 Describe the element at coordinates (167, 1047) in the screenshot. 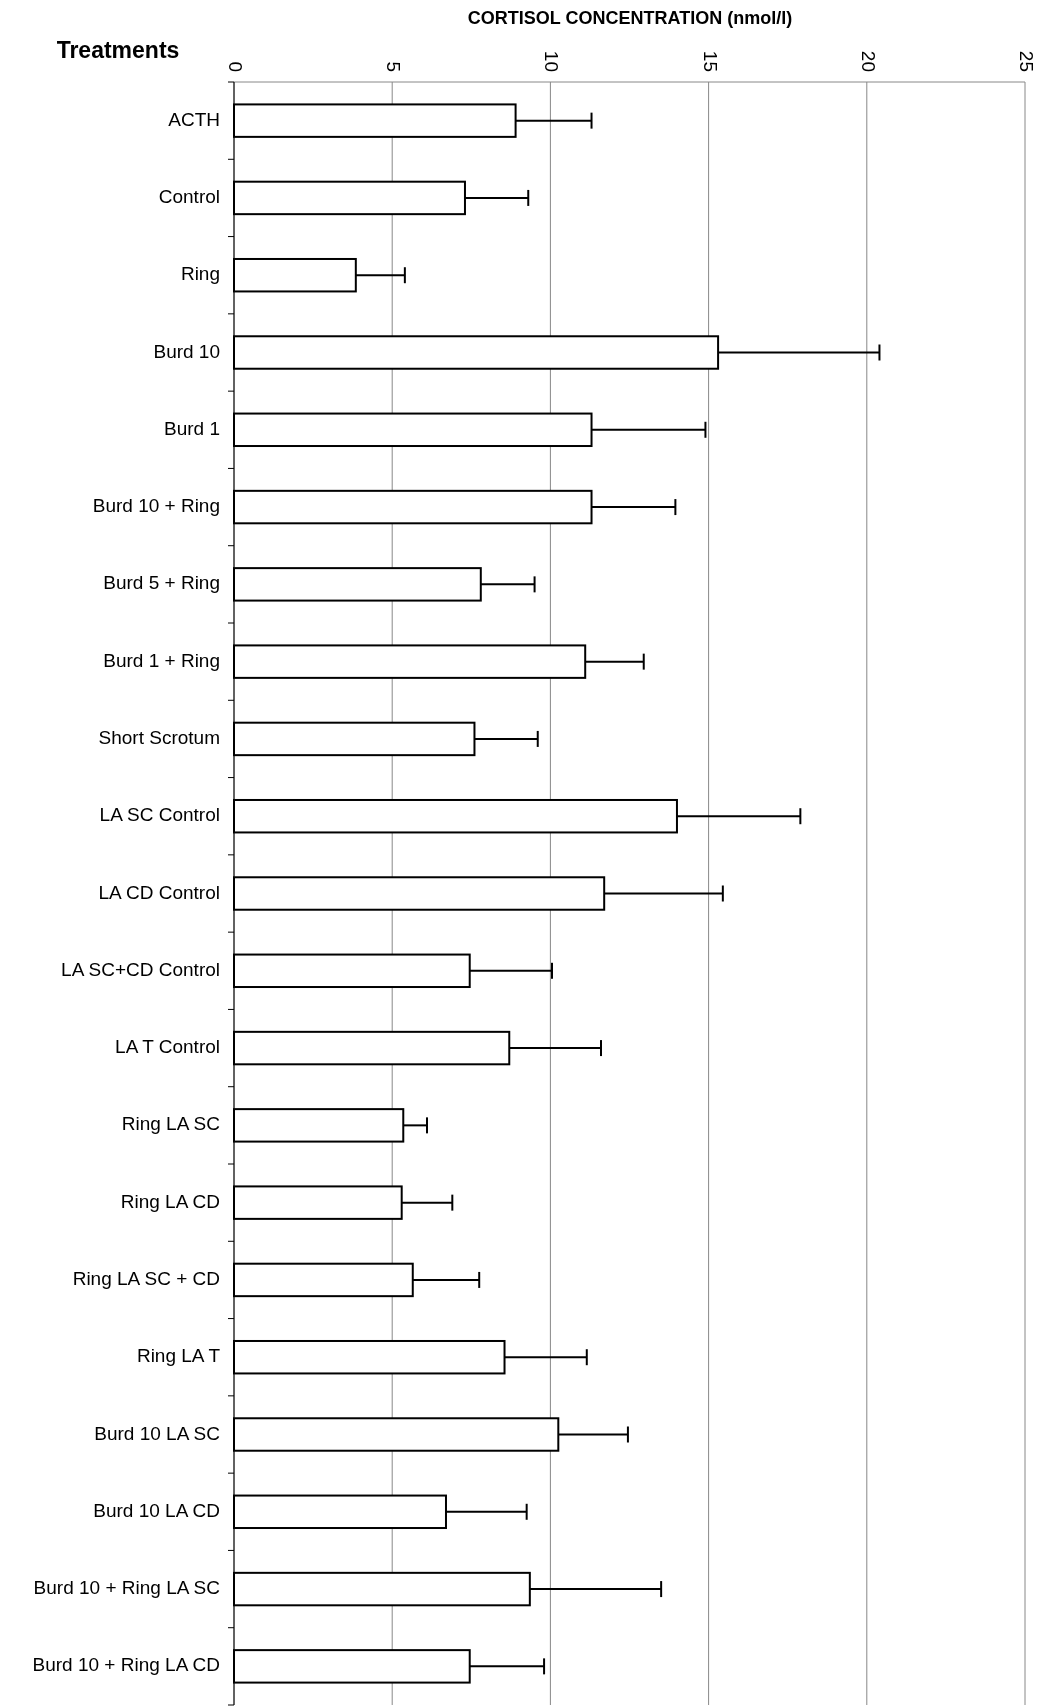

I see `y-tick-label: LA T Control` at that location.